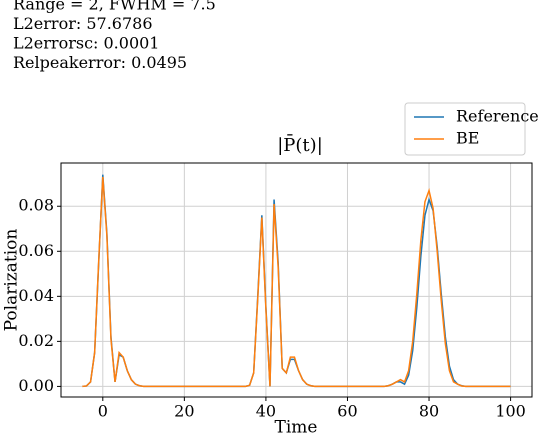 The image size is (538, 443). What do you see at coordinates (36, 340) in the screenshot?
I see `y-tick-label: 0.02` at bounding box center [36, 340].